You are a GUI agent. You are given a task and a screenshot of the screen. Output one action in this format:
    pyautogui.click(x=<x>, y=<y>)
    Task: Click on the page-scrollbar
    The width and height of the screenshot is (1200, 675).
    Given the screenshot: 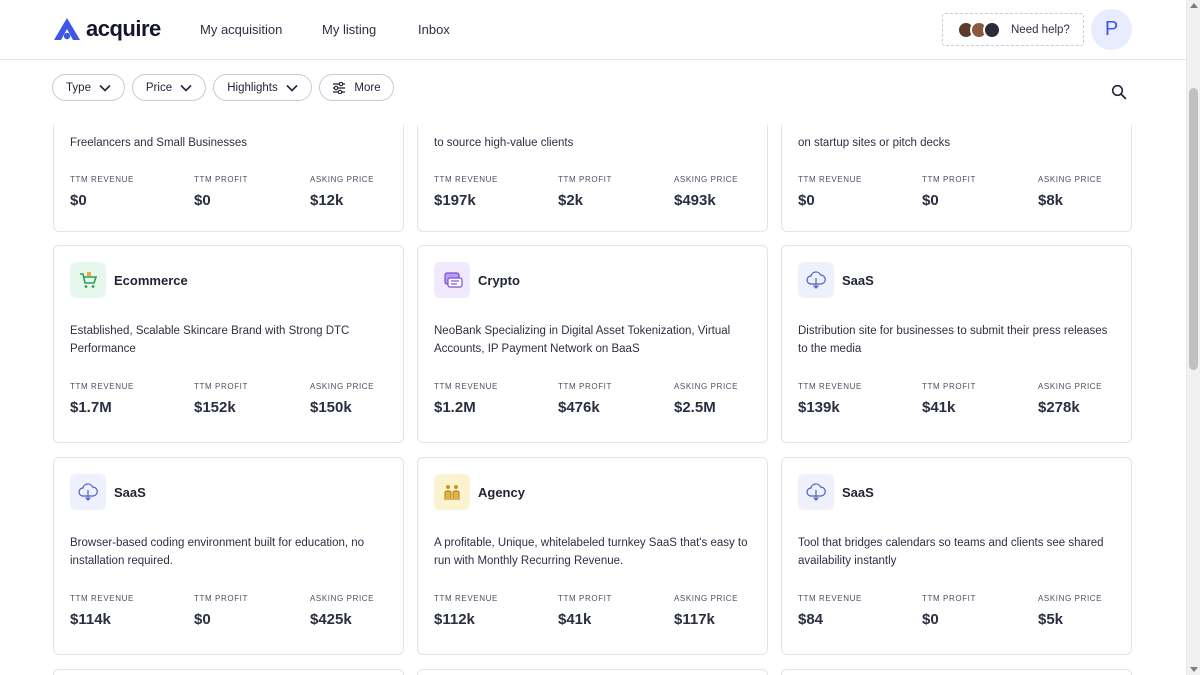 What is the action you would take?
    pyautogui.click(x=1193, y=337)
    